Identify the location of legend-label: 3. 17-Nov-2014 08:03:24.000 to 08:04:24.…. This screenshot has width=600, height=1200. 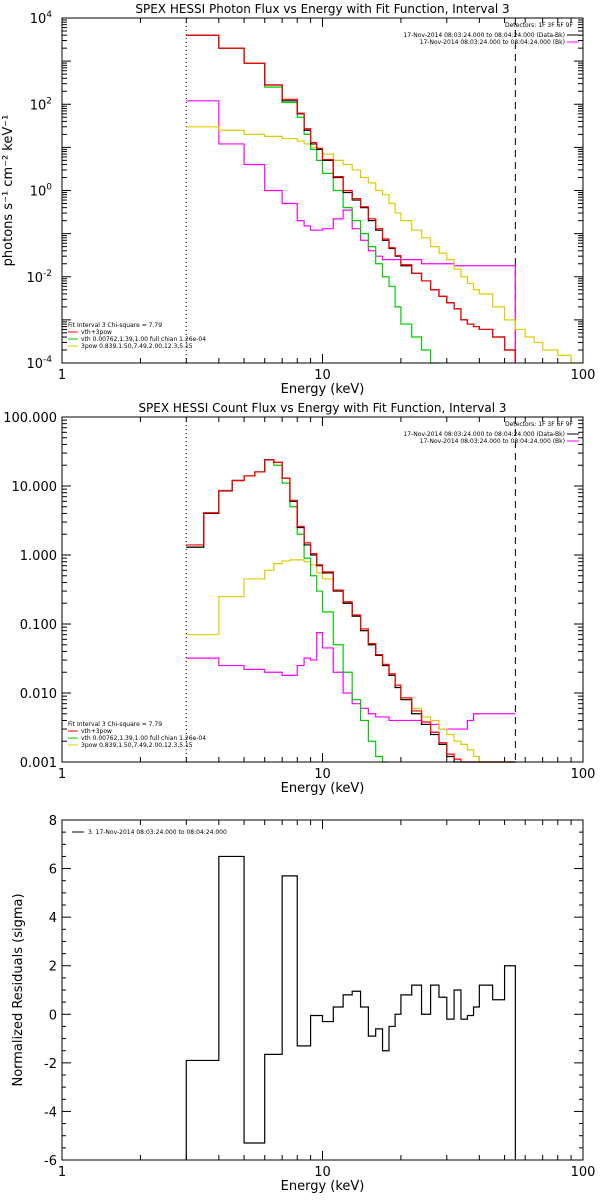
(157, 832).